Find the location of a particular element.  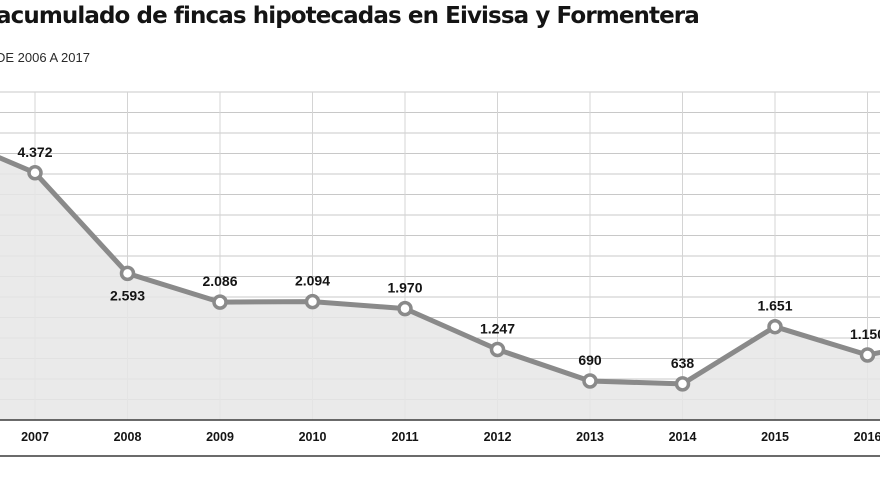

data-label: 4.372 is located at coordinates (34, 152).